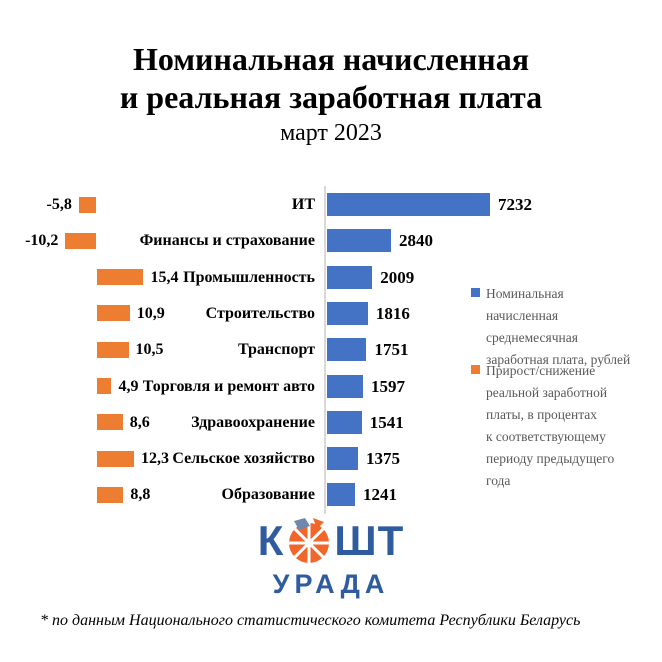  What do you see at coordinates (260, 313) in the screenshot?
I see `category-label: Строительство` at bounding box center [260, 313].